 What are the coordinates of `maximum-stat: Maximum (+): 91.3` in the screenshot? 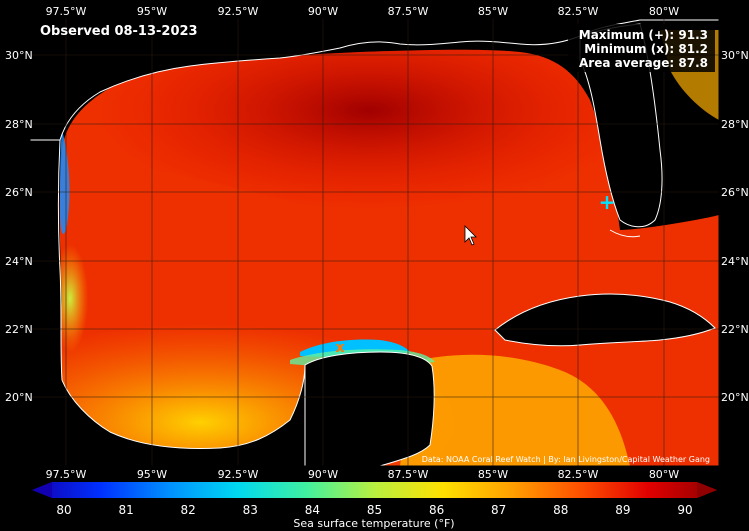 It's located at (643, 35).